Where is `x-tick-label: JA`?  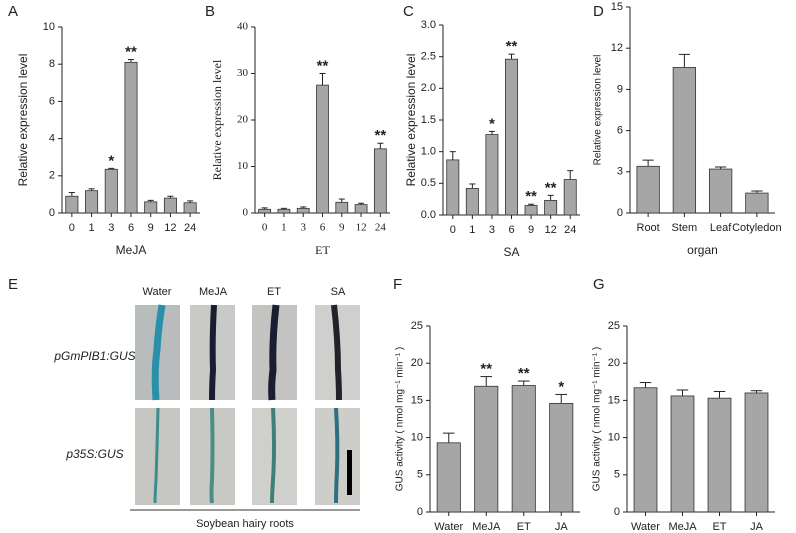
x-tick-label: JA is located at coordinates (562, 527).